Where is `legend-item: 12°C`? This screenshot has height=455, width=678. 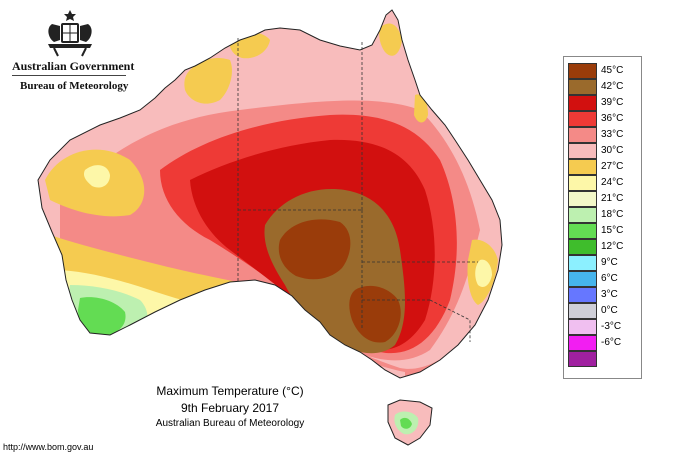
legend-item: 12°C is located at coordinates (595, 247).